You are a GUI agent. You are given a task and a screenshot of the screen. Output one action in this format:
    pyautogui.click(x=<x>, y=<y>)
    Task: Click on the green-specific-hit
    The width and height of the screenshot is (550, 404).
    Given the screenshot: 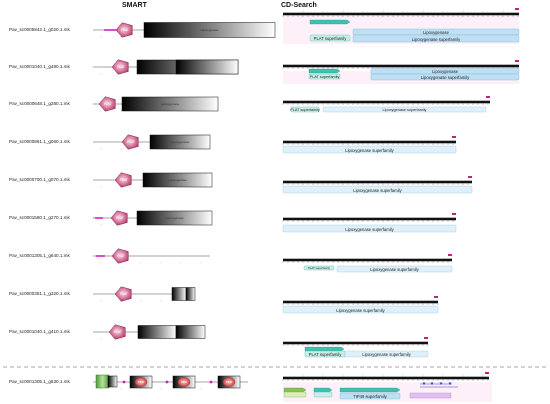 What is the action you would take?
    pyautogui.click(x=295, y=390)
    